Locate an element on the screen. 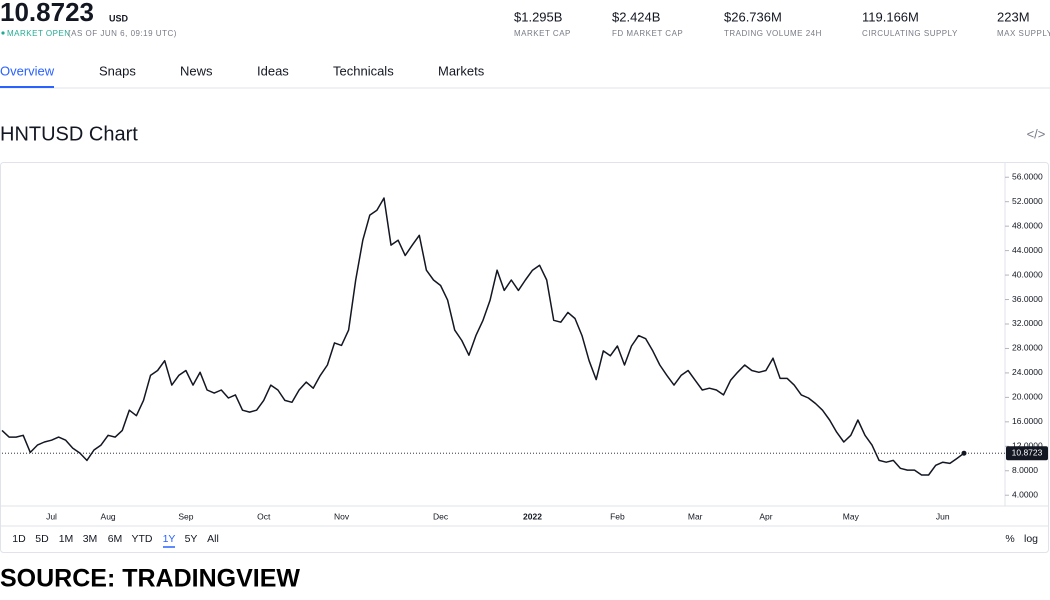 The image size is (1050, 600). x-tick-label: 2022 is located at coordinates (532, 516).